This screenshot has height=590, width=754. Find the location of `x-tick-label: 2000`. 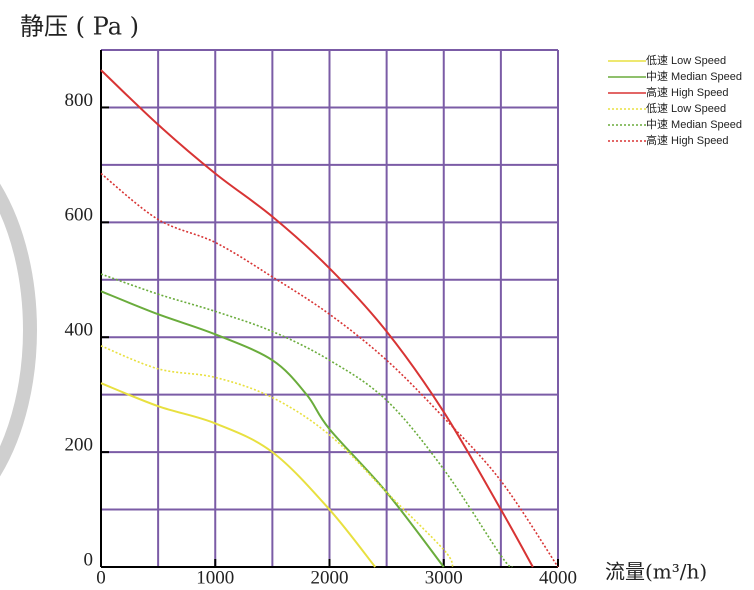

x-tick-label: 2000 is located at coordinates (330, 577).